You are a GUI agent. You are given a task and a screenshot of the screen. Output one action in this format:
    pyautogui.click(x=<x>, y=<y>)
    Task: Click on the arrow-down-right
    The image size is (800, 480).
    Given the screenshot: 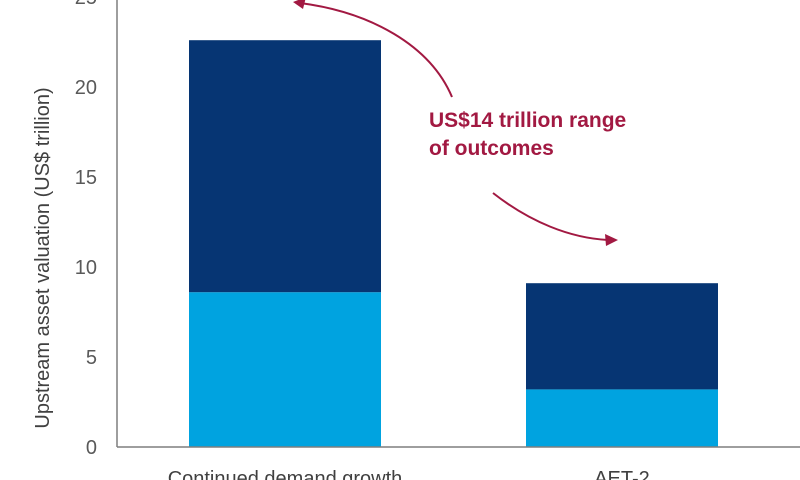 What is the action you would take?
    pyautogui.click(x=550, y=216)
    